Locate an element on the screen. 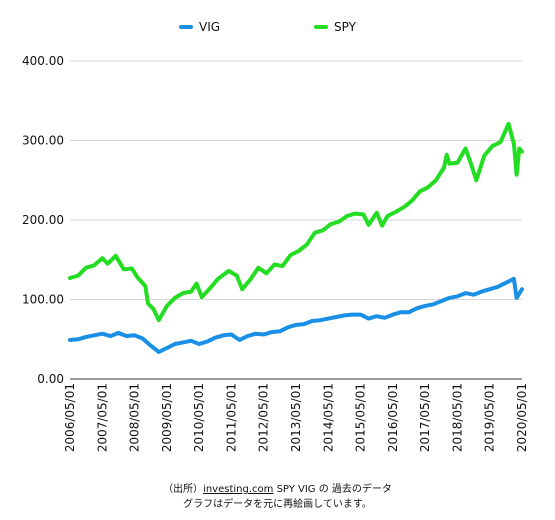 The image size is (555, 520). y-tick-label: 100.00 is located at coordinates (43, 300).